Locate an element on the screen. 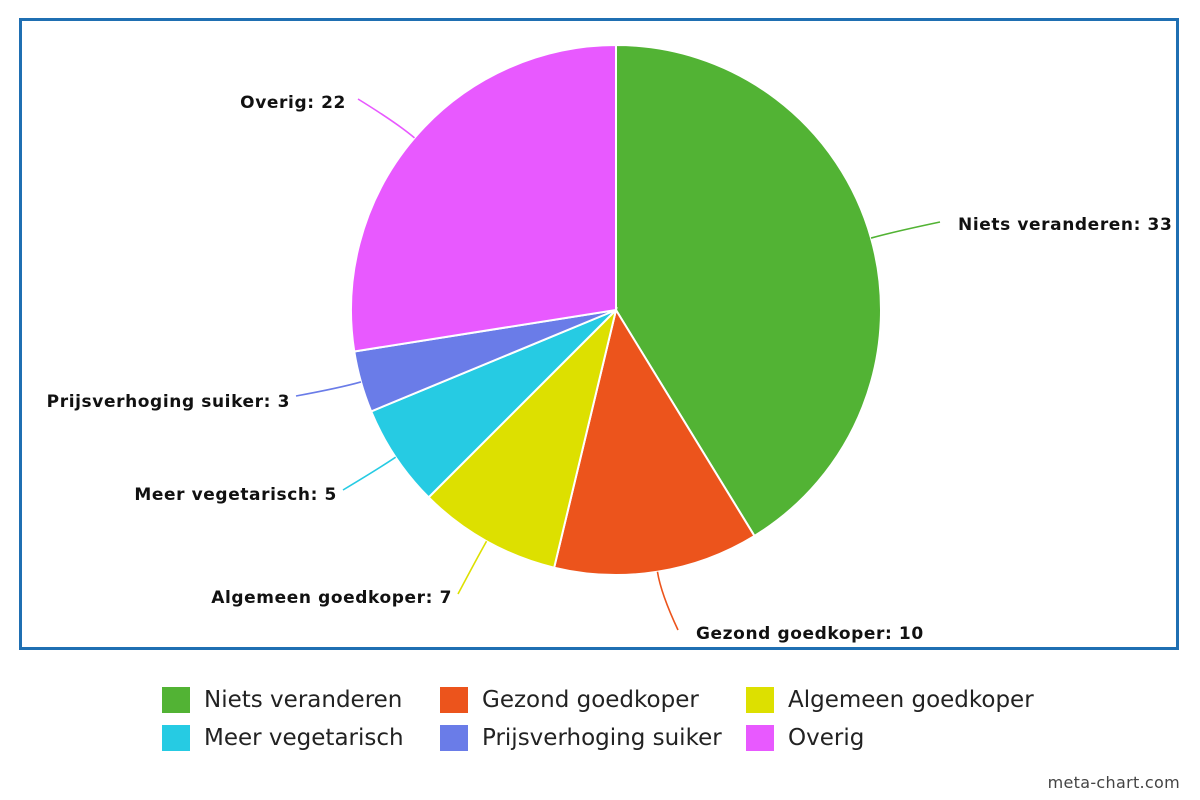 The width and height of the screenshot is (1200, 800). credit-text: meta-chart.com is located at coordinates (1113, 782).